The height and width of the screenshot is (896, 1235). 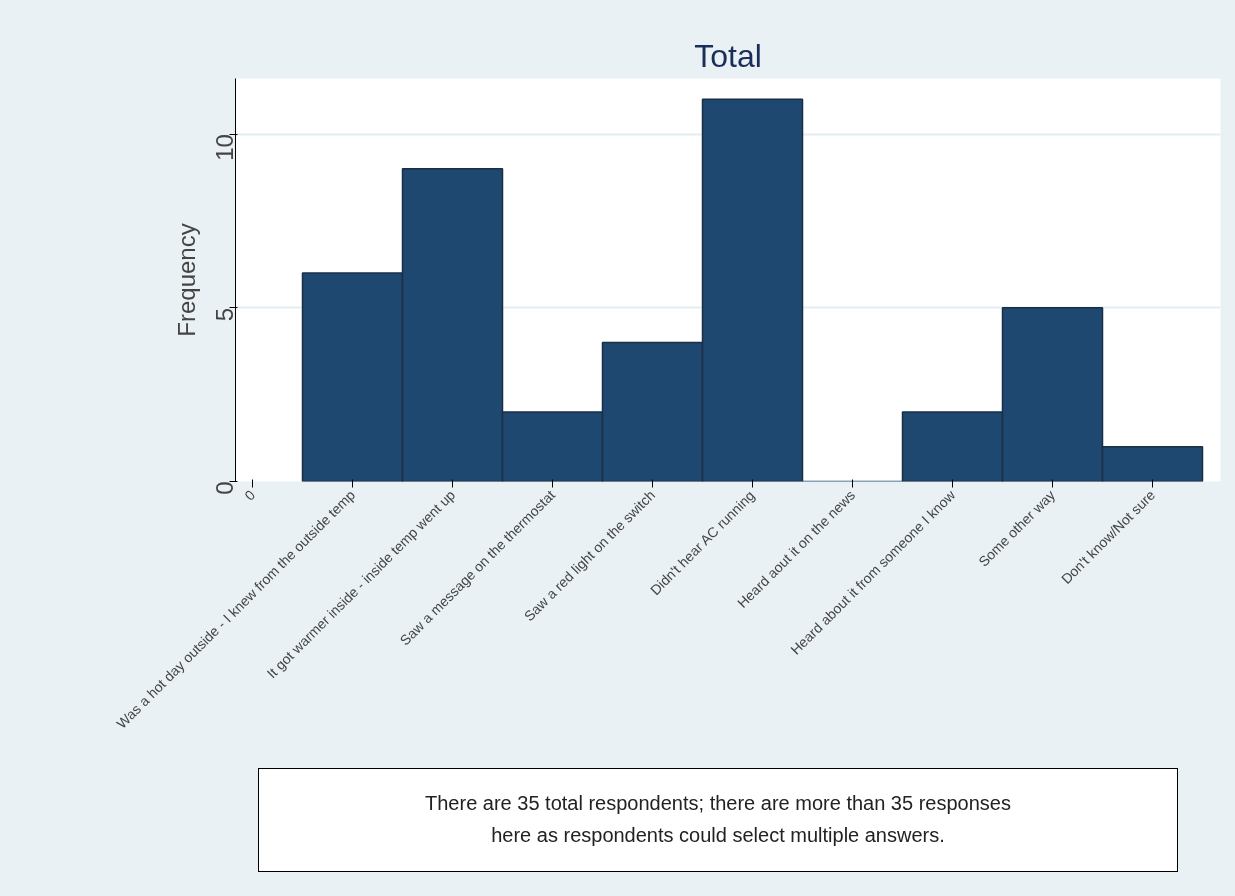 I want to click on chart-title: Total, so click(x=728, y=55).